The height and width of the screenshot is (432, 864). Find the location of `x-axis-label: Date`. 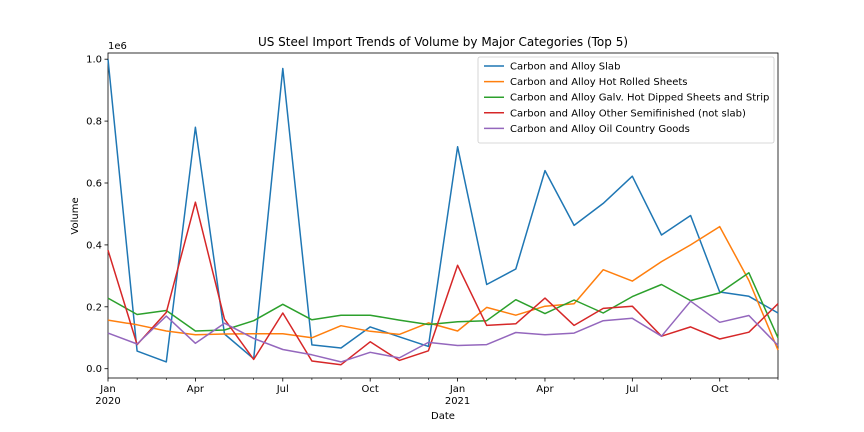

x-axis-label: Date is located at coordinates (443, 416).